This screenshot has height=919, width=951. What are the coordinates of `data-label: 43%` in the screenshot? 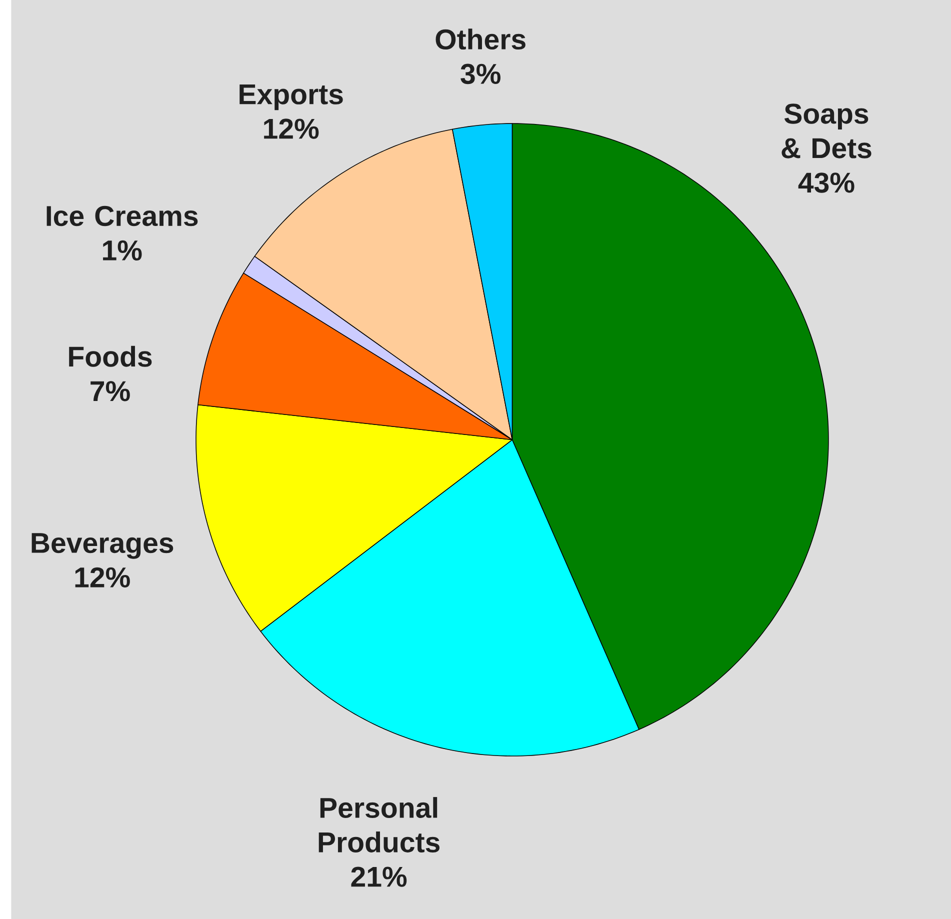 It's located at (826, 182).